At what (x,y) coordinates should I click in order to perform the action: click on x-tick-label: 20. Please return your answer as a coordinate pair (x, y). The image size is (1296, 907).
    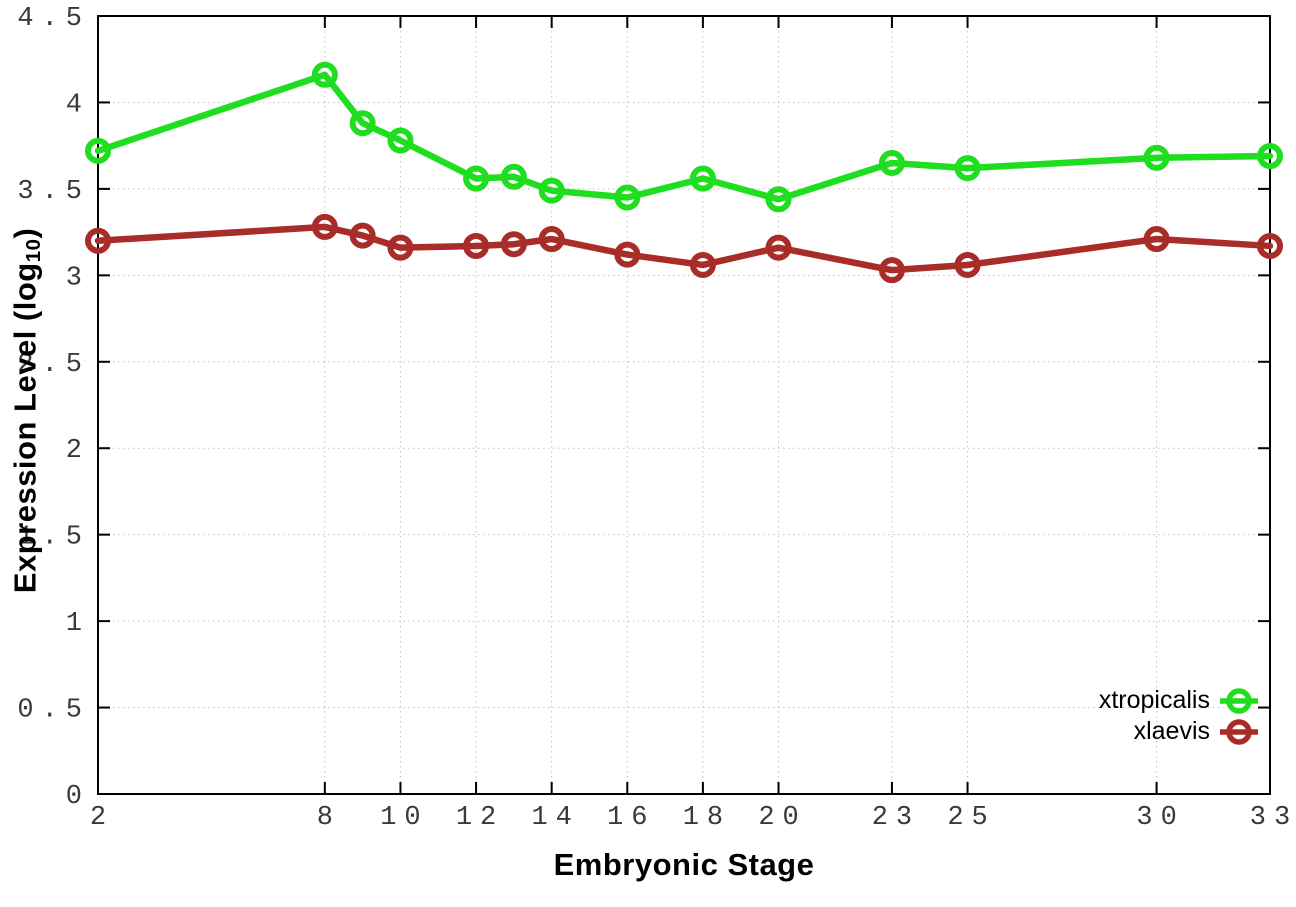
    Looking at the image, I should click on (782, 818).